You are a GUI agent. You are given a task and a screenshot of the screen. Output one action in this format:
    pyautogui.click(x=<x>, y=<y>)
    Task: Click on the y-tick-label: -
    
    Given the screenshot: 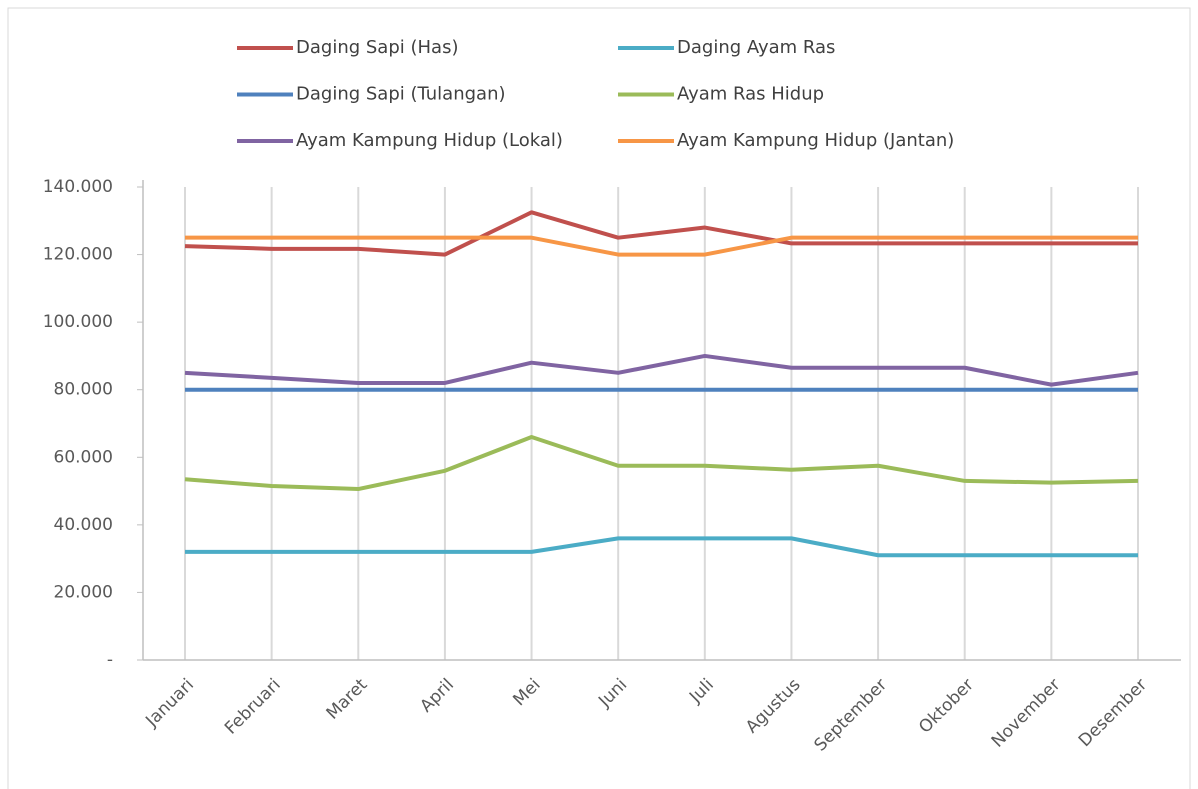 What is the action you would take?
    pyautogui.click(x=110, y=660)
    